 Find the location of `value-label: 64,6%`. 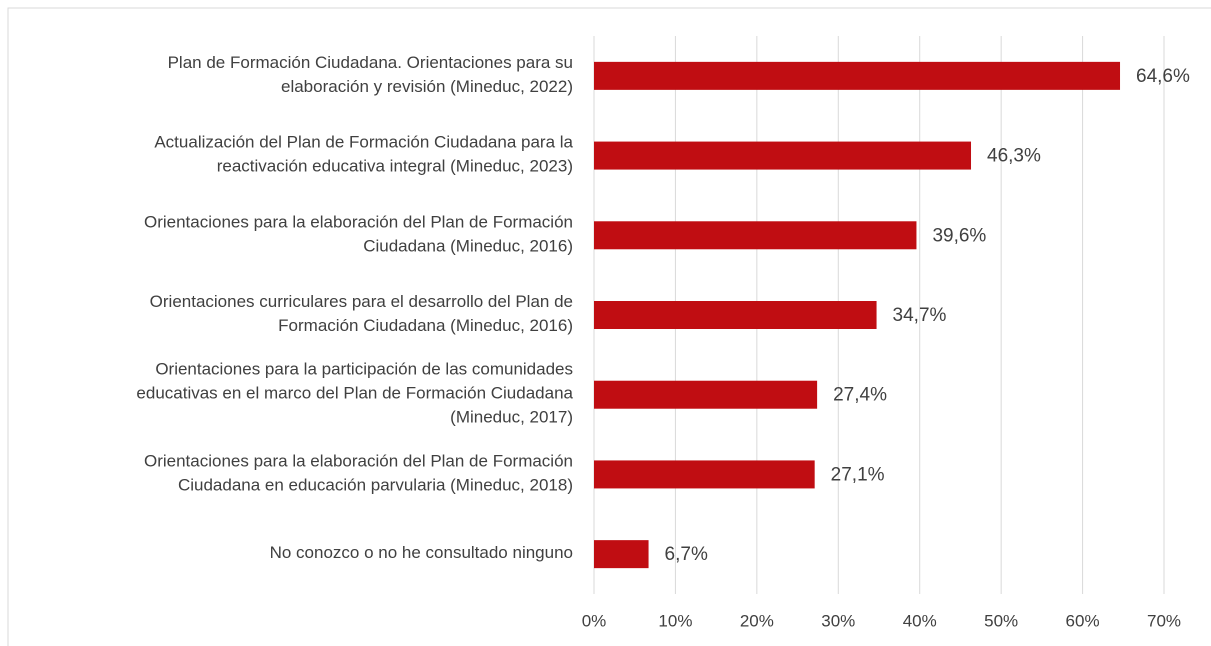

value-label: 64,6% is located at coordinates (1163, 76).